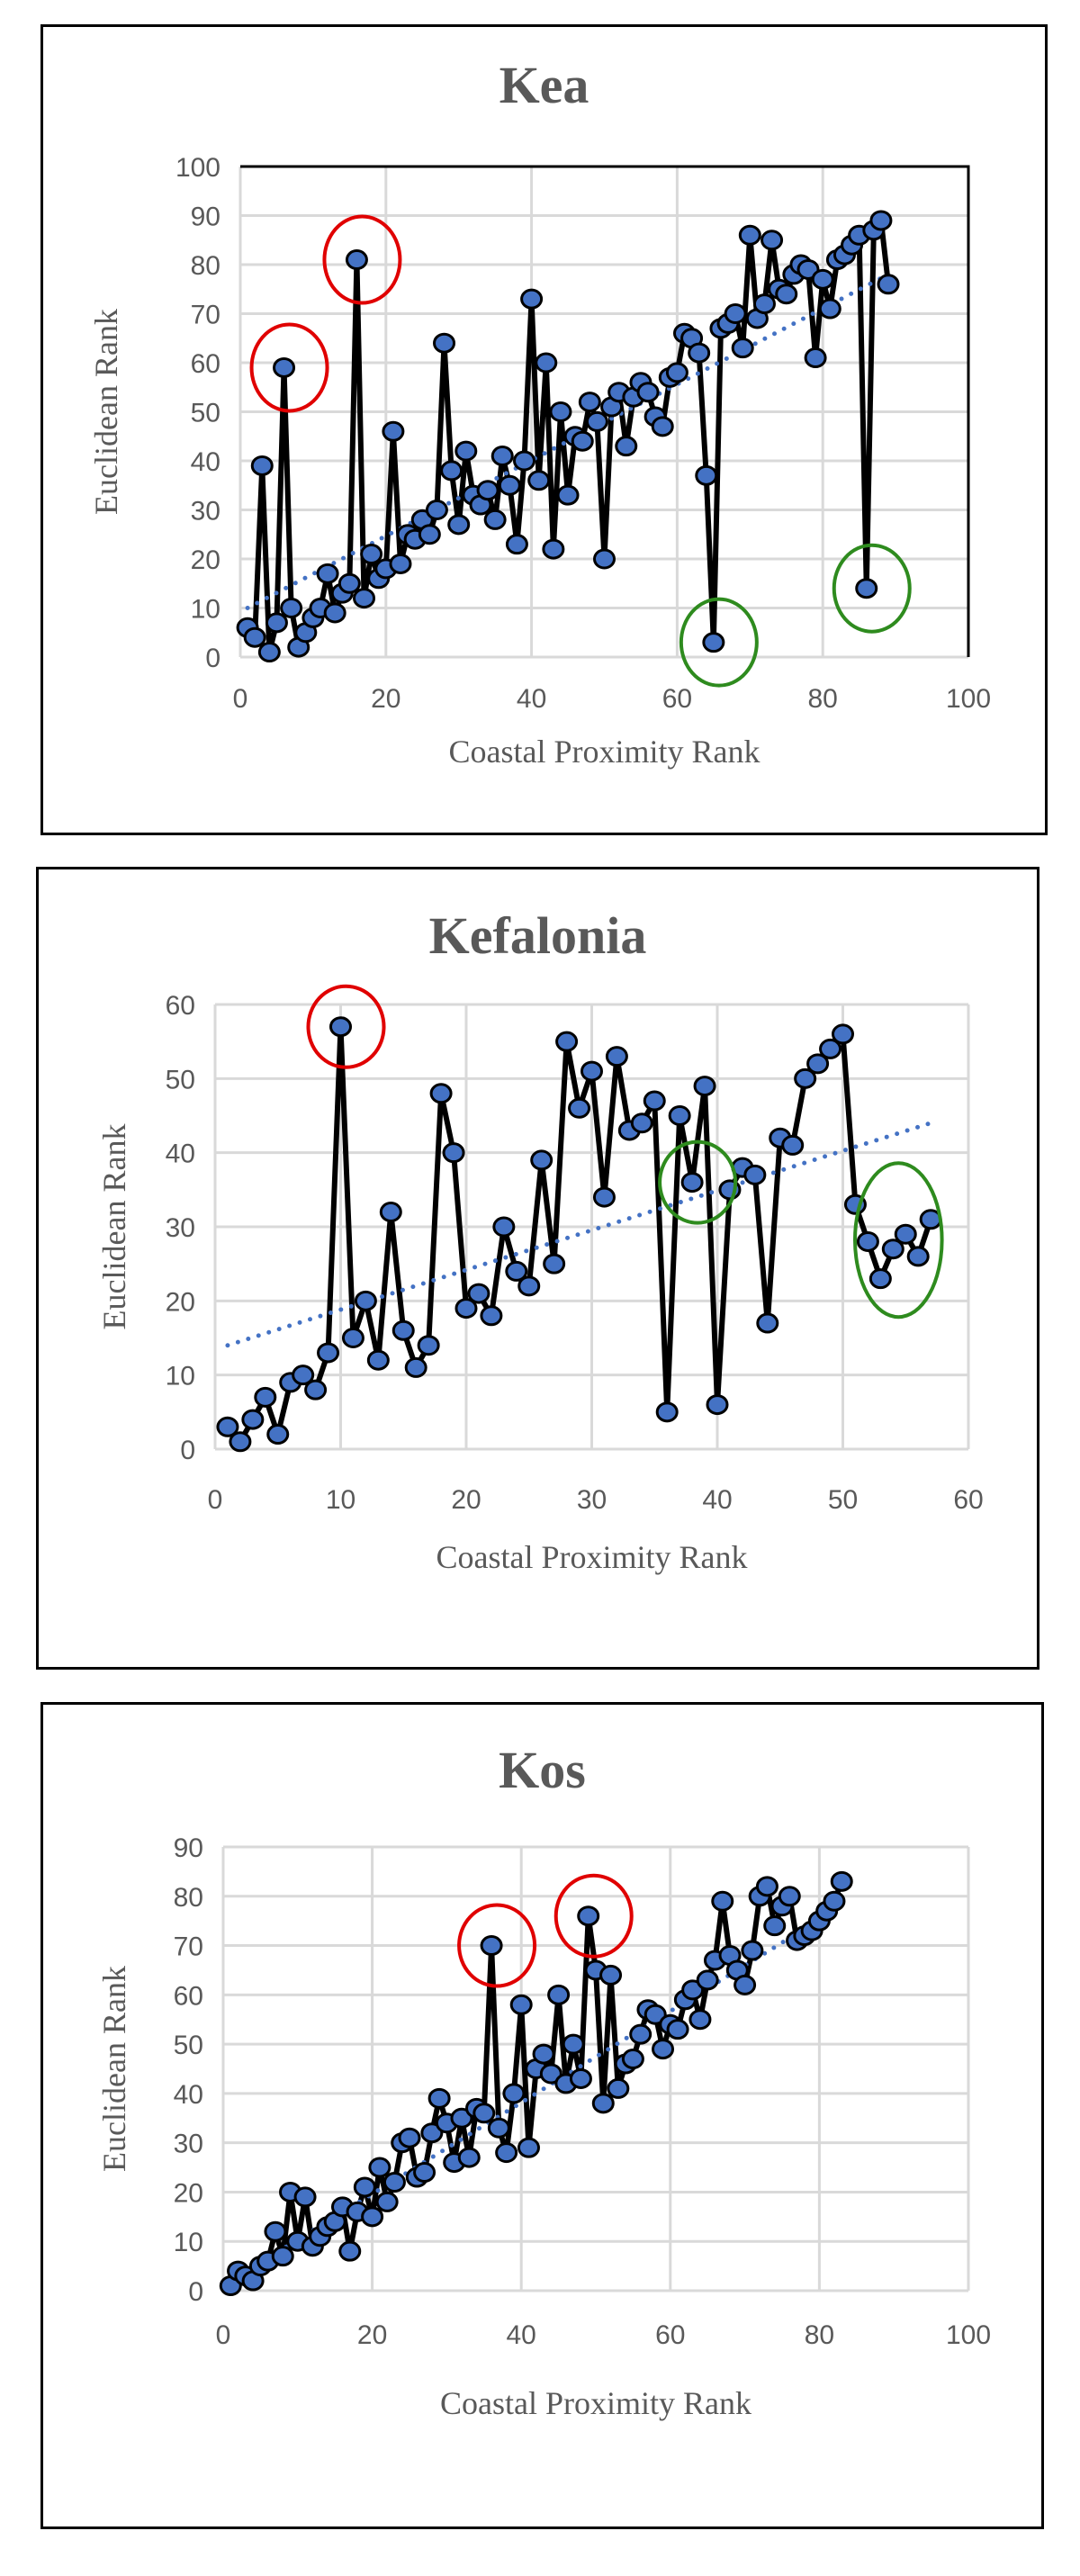 Image resolution: width=1080 pixels, height=2576 pixels. Describe the element at coordinates (968, 1500) in the screenshot. I see `x-tick-label: 60` at that location.